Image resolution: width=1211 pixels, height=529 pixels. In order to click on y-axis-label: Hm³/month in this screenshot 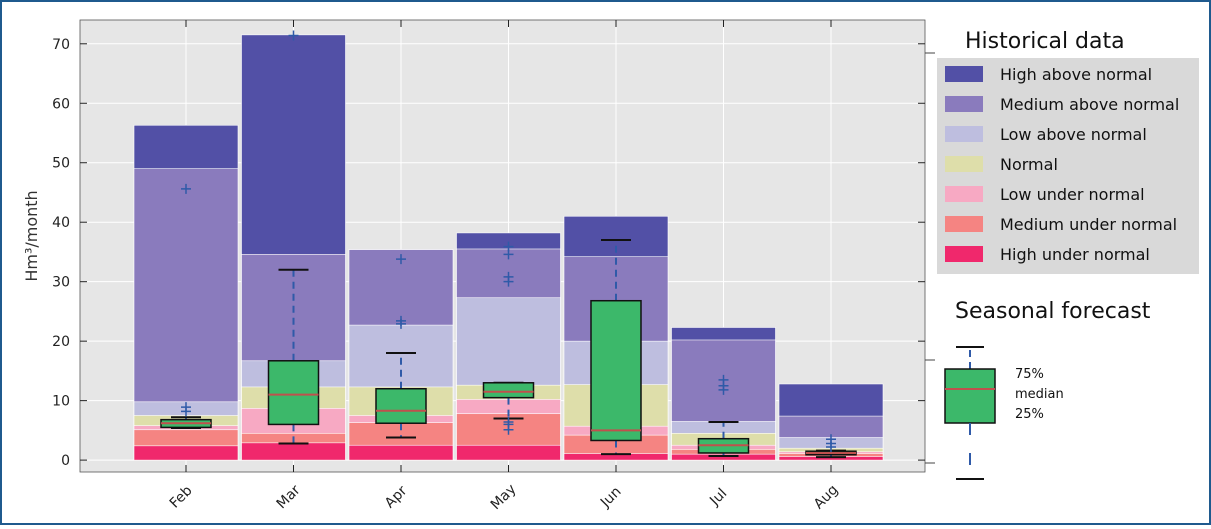, I will do `click(31, 235)`.